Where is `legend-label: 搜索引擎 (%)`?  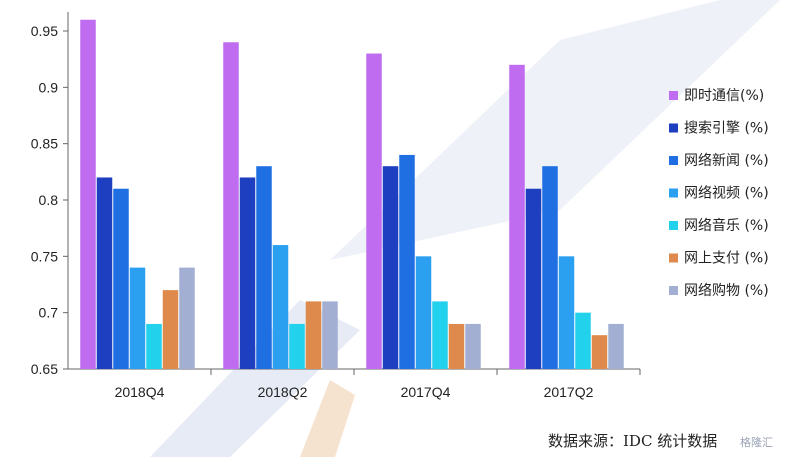
legend-label: 搜索引擎 (%) is located at coordinates (726, 128).